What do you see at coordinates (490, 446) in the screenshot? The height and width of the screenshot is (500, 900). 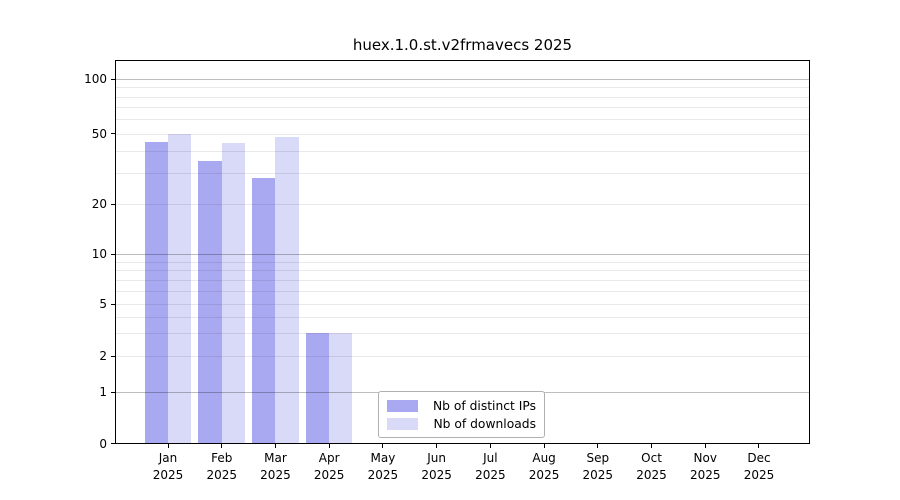 I see `x-tick-jul` at bounding box center [490, 446].